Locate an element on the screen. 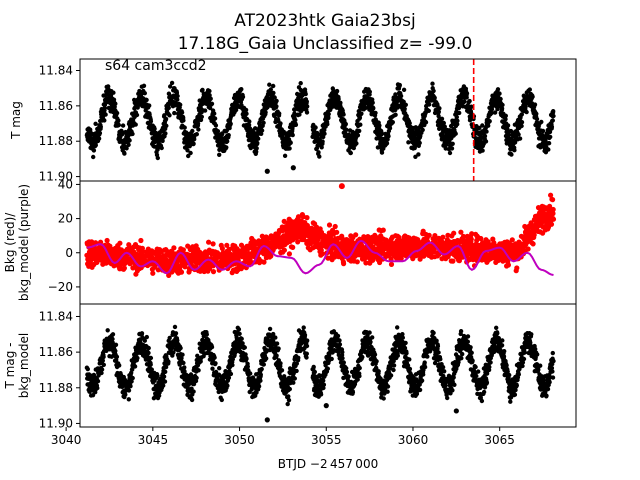 Image resolution: width=640 pixels, height=480 pixels. plot-area-middle is located at coordinates (320, 230).